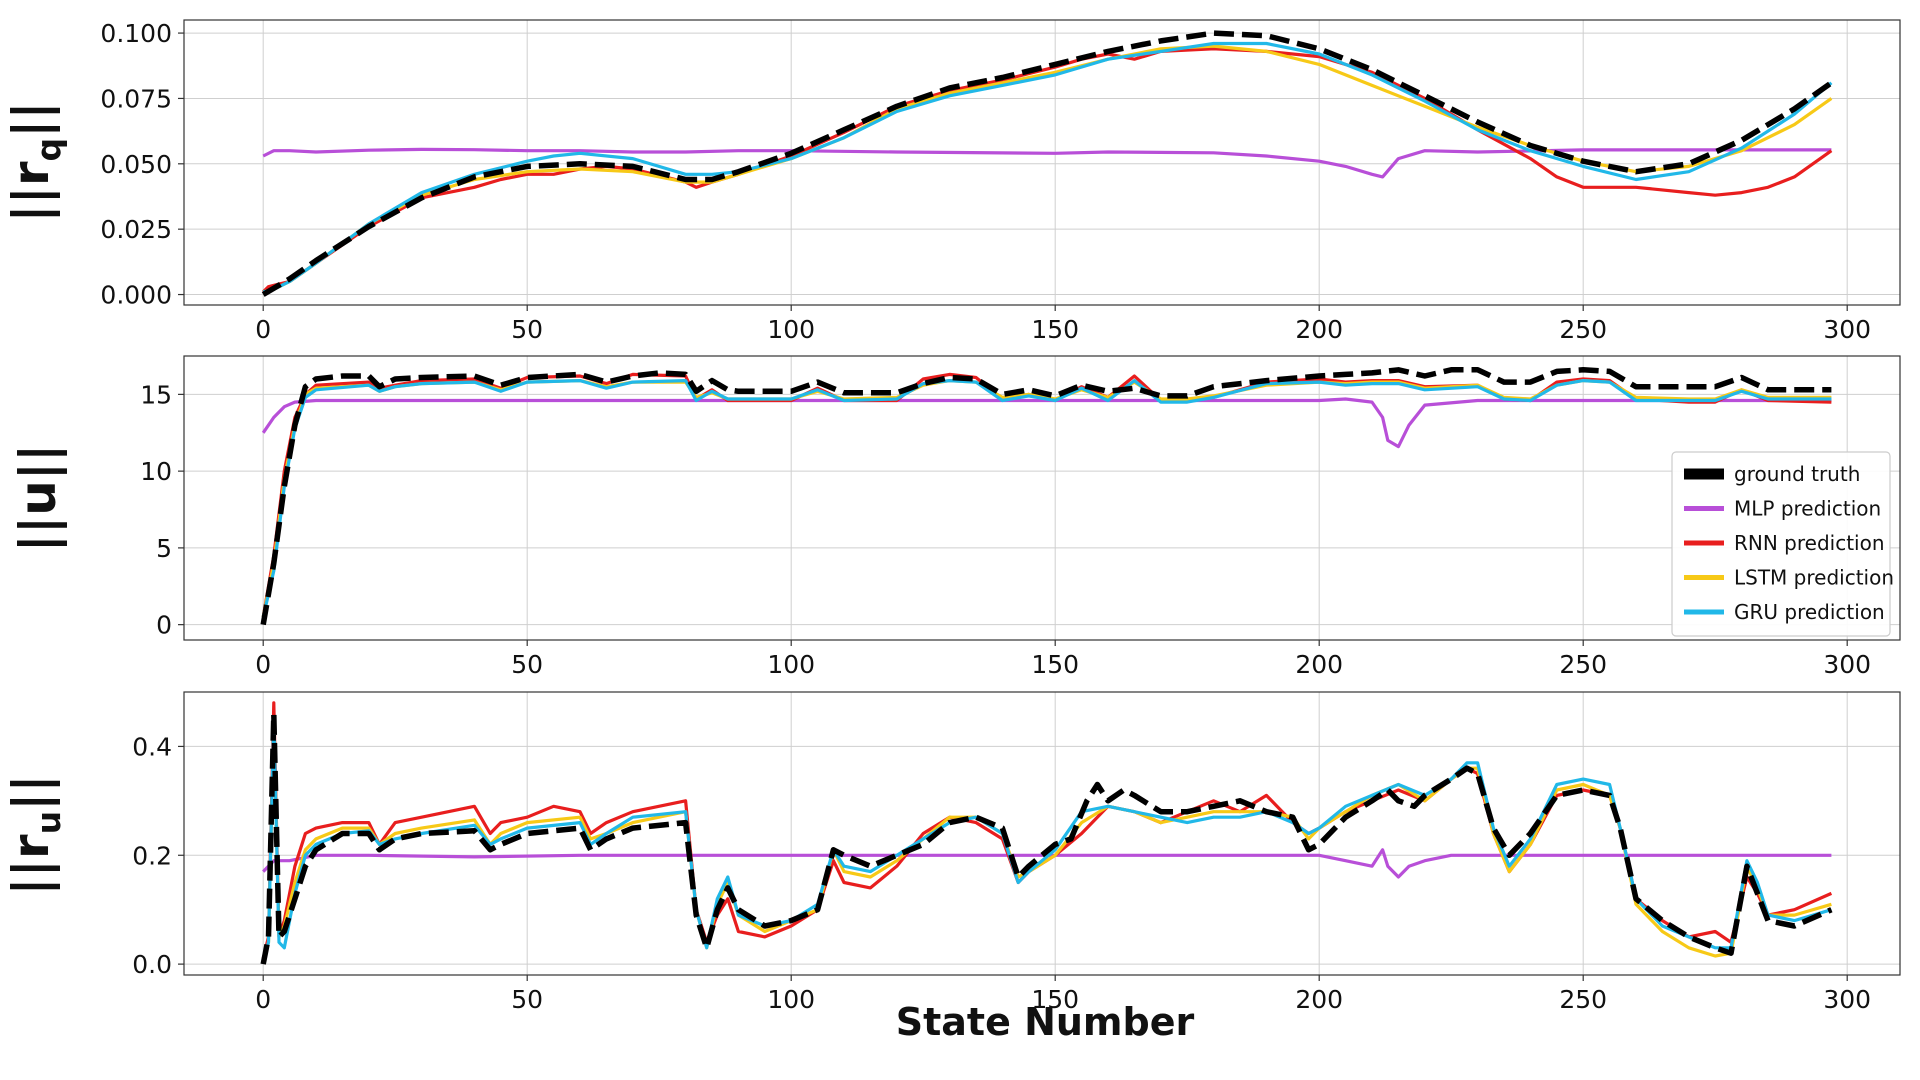  I want to click on y-tick-label: 0, so click(164, 625).